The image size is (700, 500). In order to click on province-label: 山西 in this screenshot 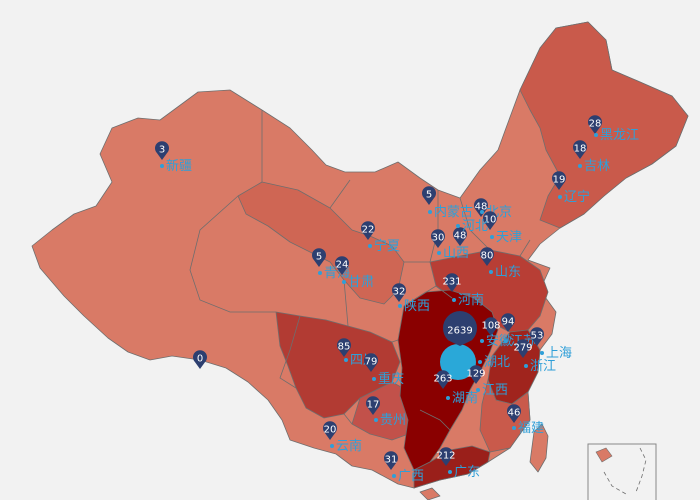, I will do `click(456, 253)`.